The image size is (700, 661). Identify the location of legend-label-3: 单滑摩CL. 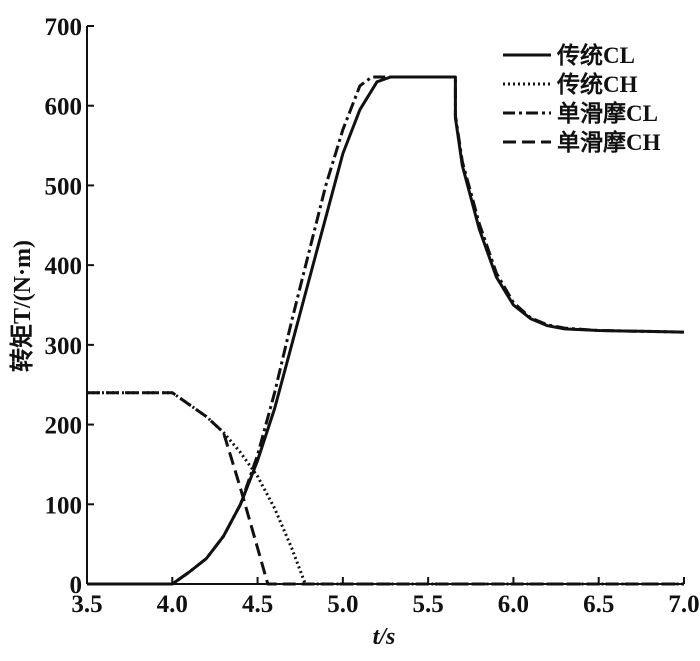
(607, 113).